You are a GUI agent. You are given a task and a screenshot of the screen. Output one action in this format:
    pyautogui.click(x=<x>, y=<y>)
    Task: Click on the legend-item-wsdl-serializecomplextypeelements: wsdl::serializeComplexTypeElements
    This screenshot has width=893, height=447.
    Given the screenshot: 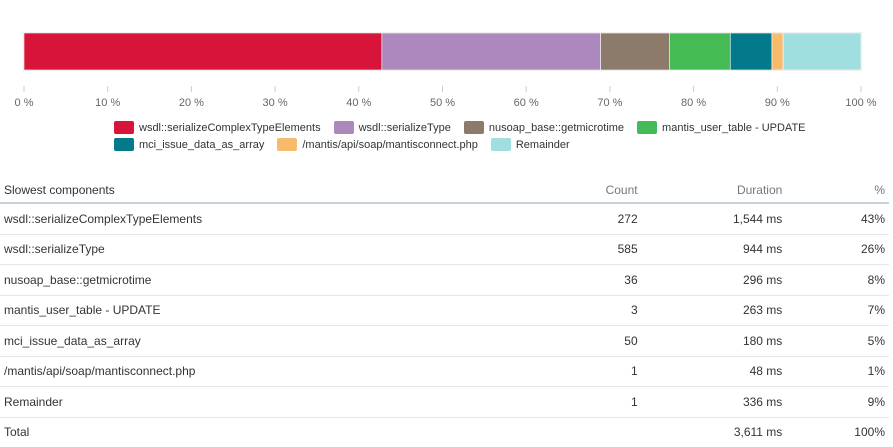 What is the action you would take?
    pyautogui.click(x=217, y=127)
    